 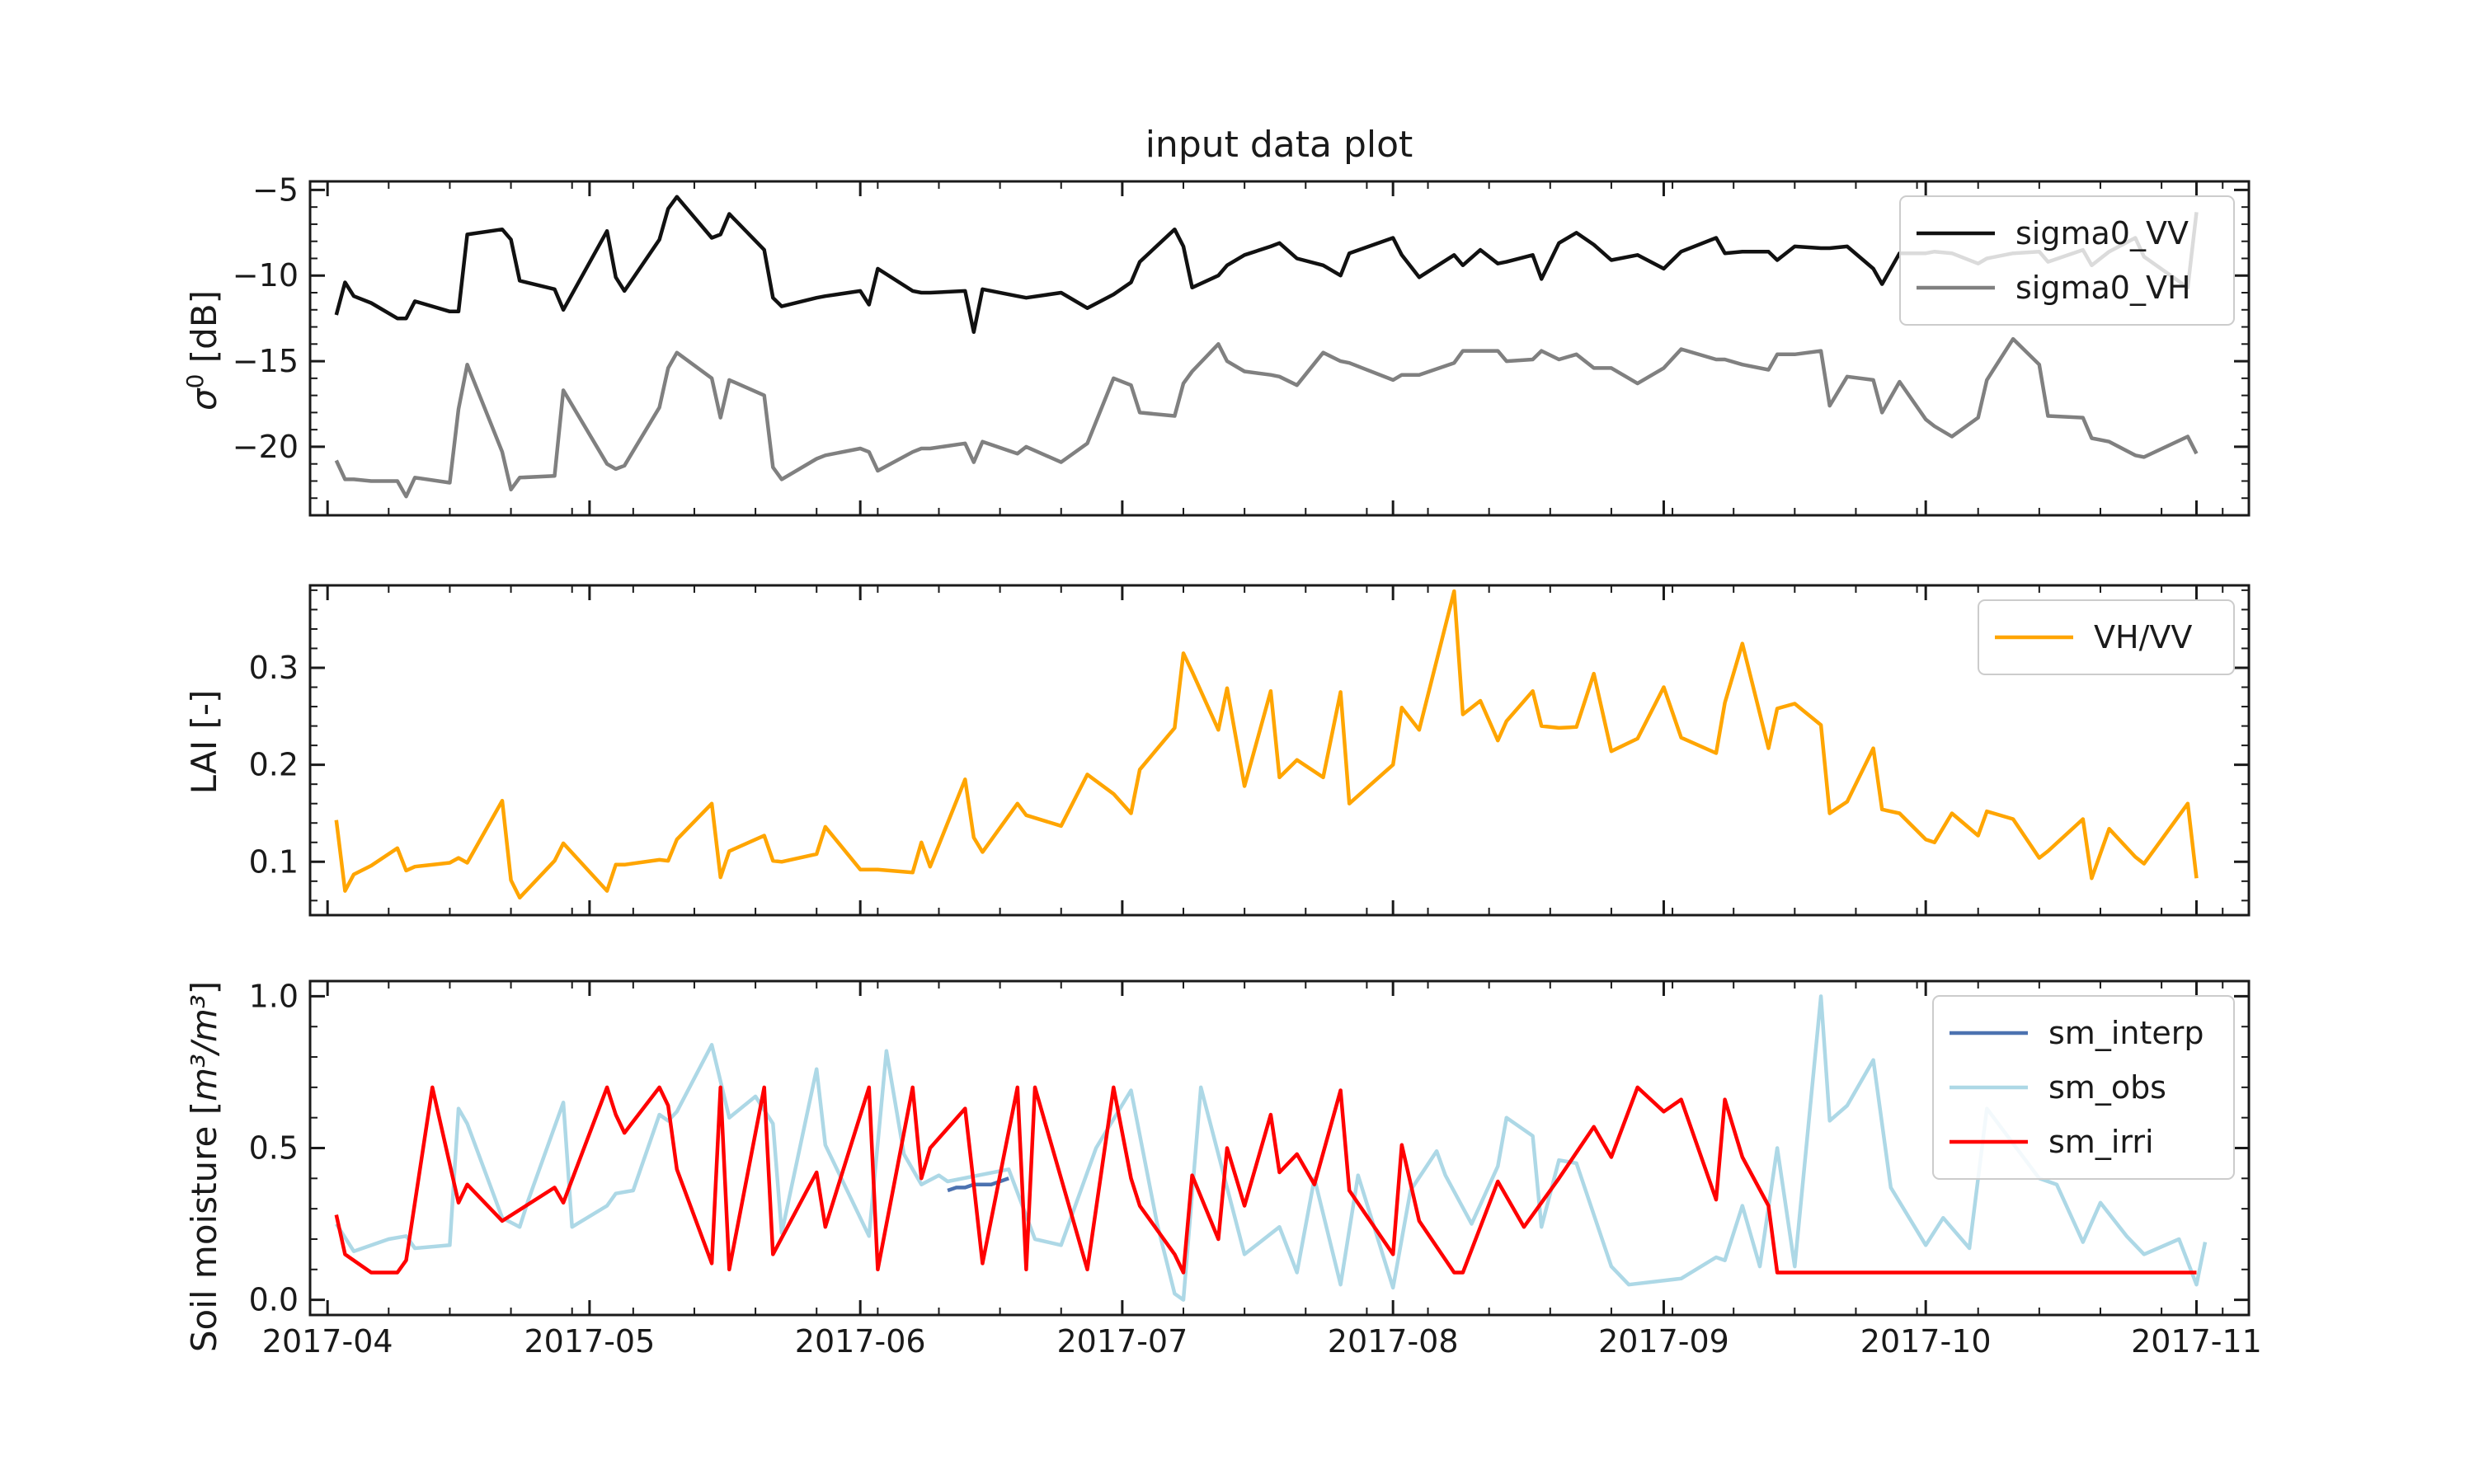 What do you see at coordinates (1663, 1341) in the screenshot?
I see `x-tick-label: 2017-09` at bounding box center [1663, 1341].